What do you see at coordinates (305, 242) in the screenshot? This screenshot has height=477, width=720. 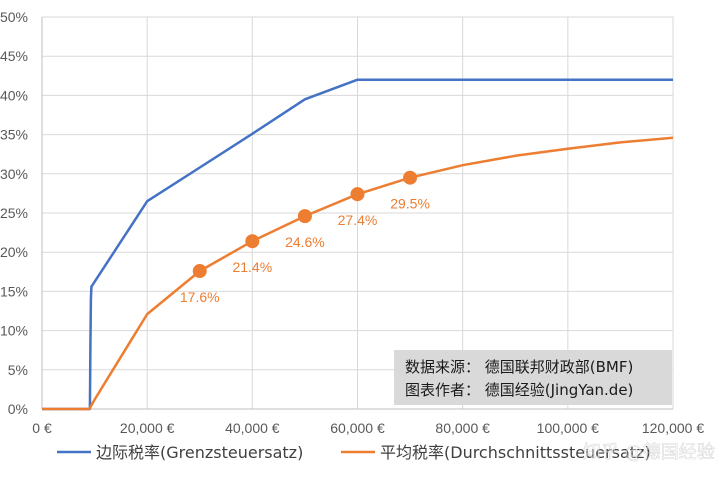 I see `data-label: 24.6%` at bounding box center [305, 242].